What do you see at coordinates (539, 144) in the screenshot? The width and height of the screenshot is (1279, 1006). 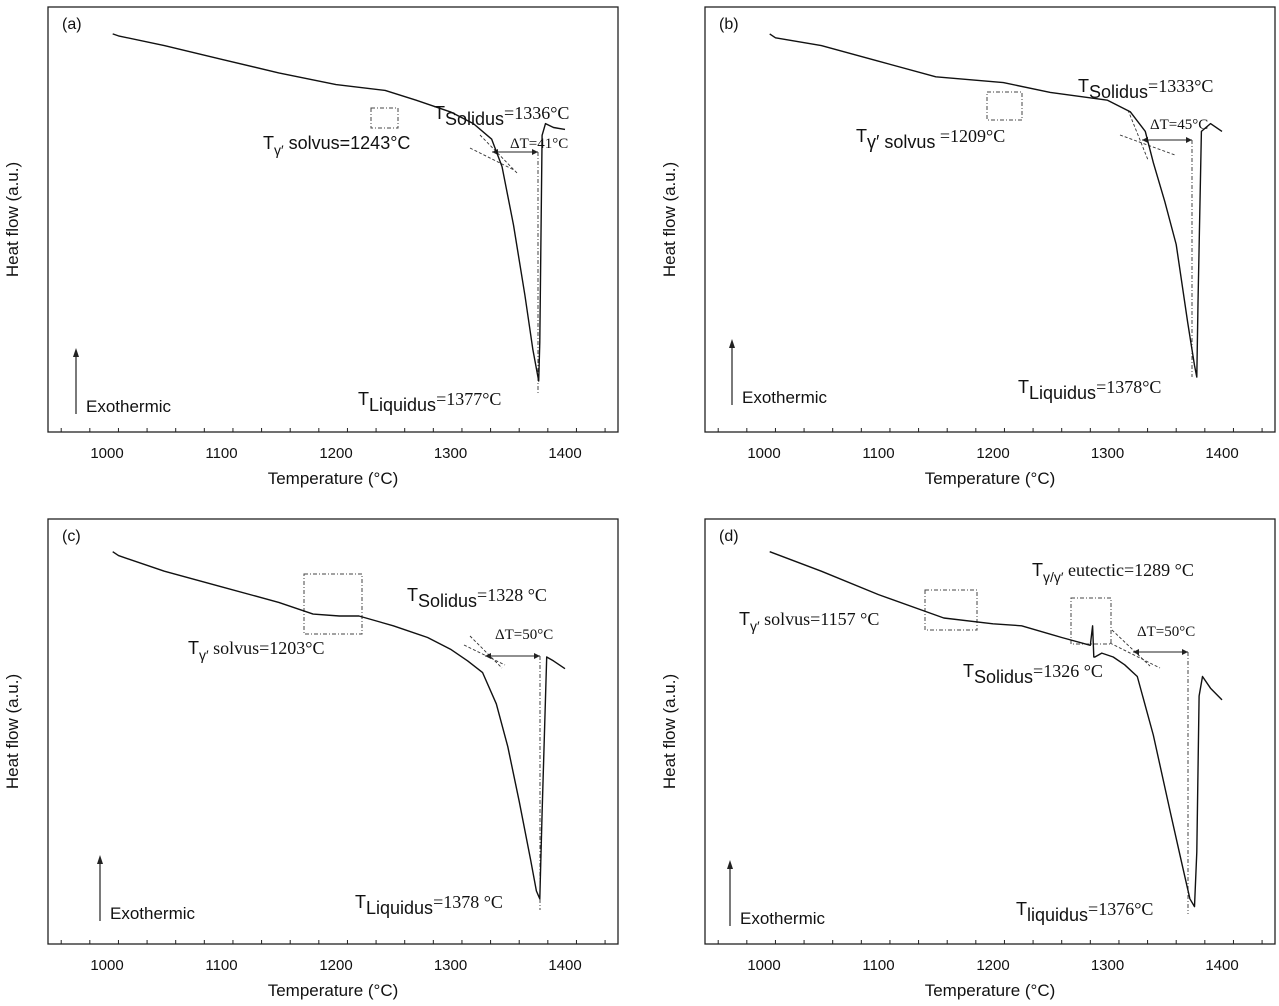 I see `delta-t-label: ΔT=41°C` at bounding box center [539, 144].